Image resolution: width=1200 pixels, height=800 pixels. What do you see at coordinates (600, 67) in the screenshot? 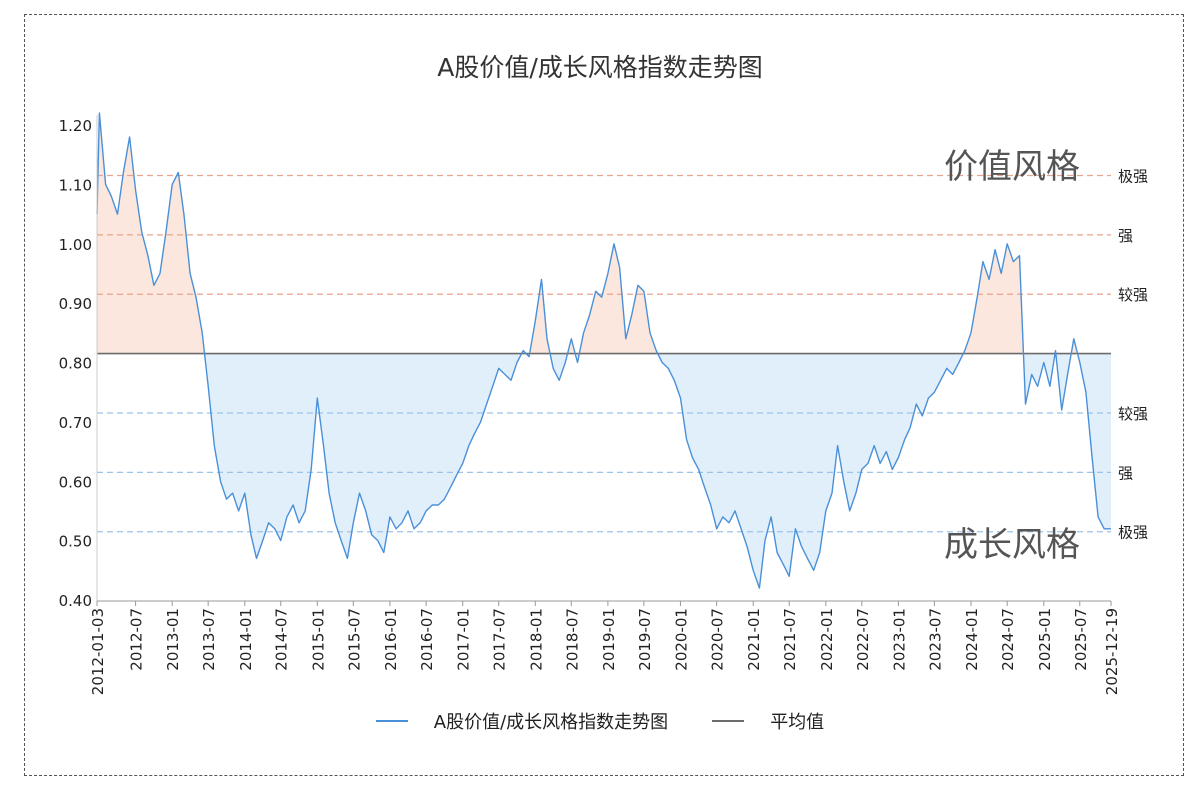
I see `chart-title: A股价值/成长风格指数走势图` at bounding box center [600, 67].